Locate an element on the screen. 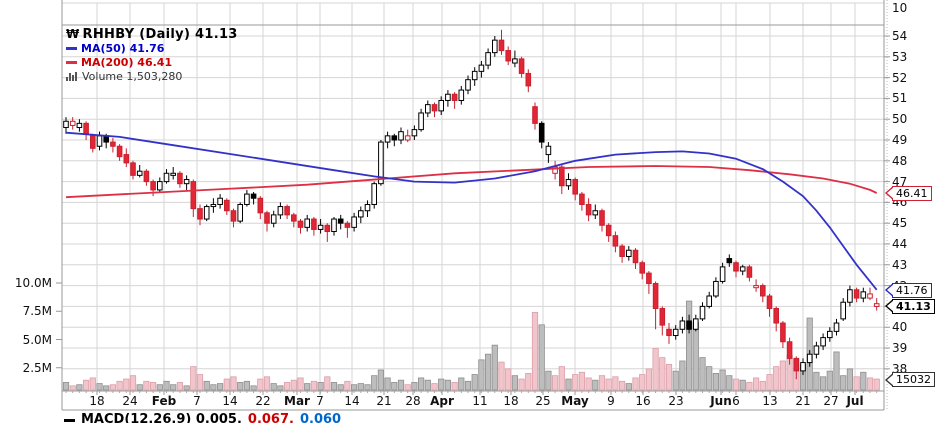 This screenshot has height=423, width=936. volume-tick-label: 5.0M is located at coordinates (37, 339).